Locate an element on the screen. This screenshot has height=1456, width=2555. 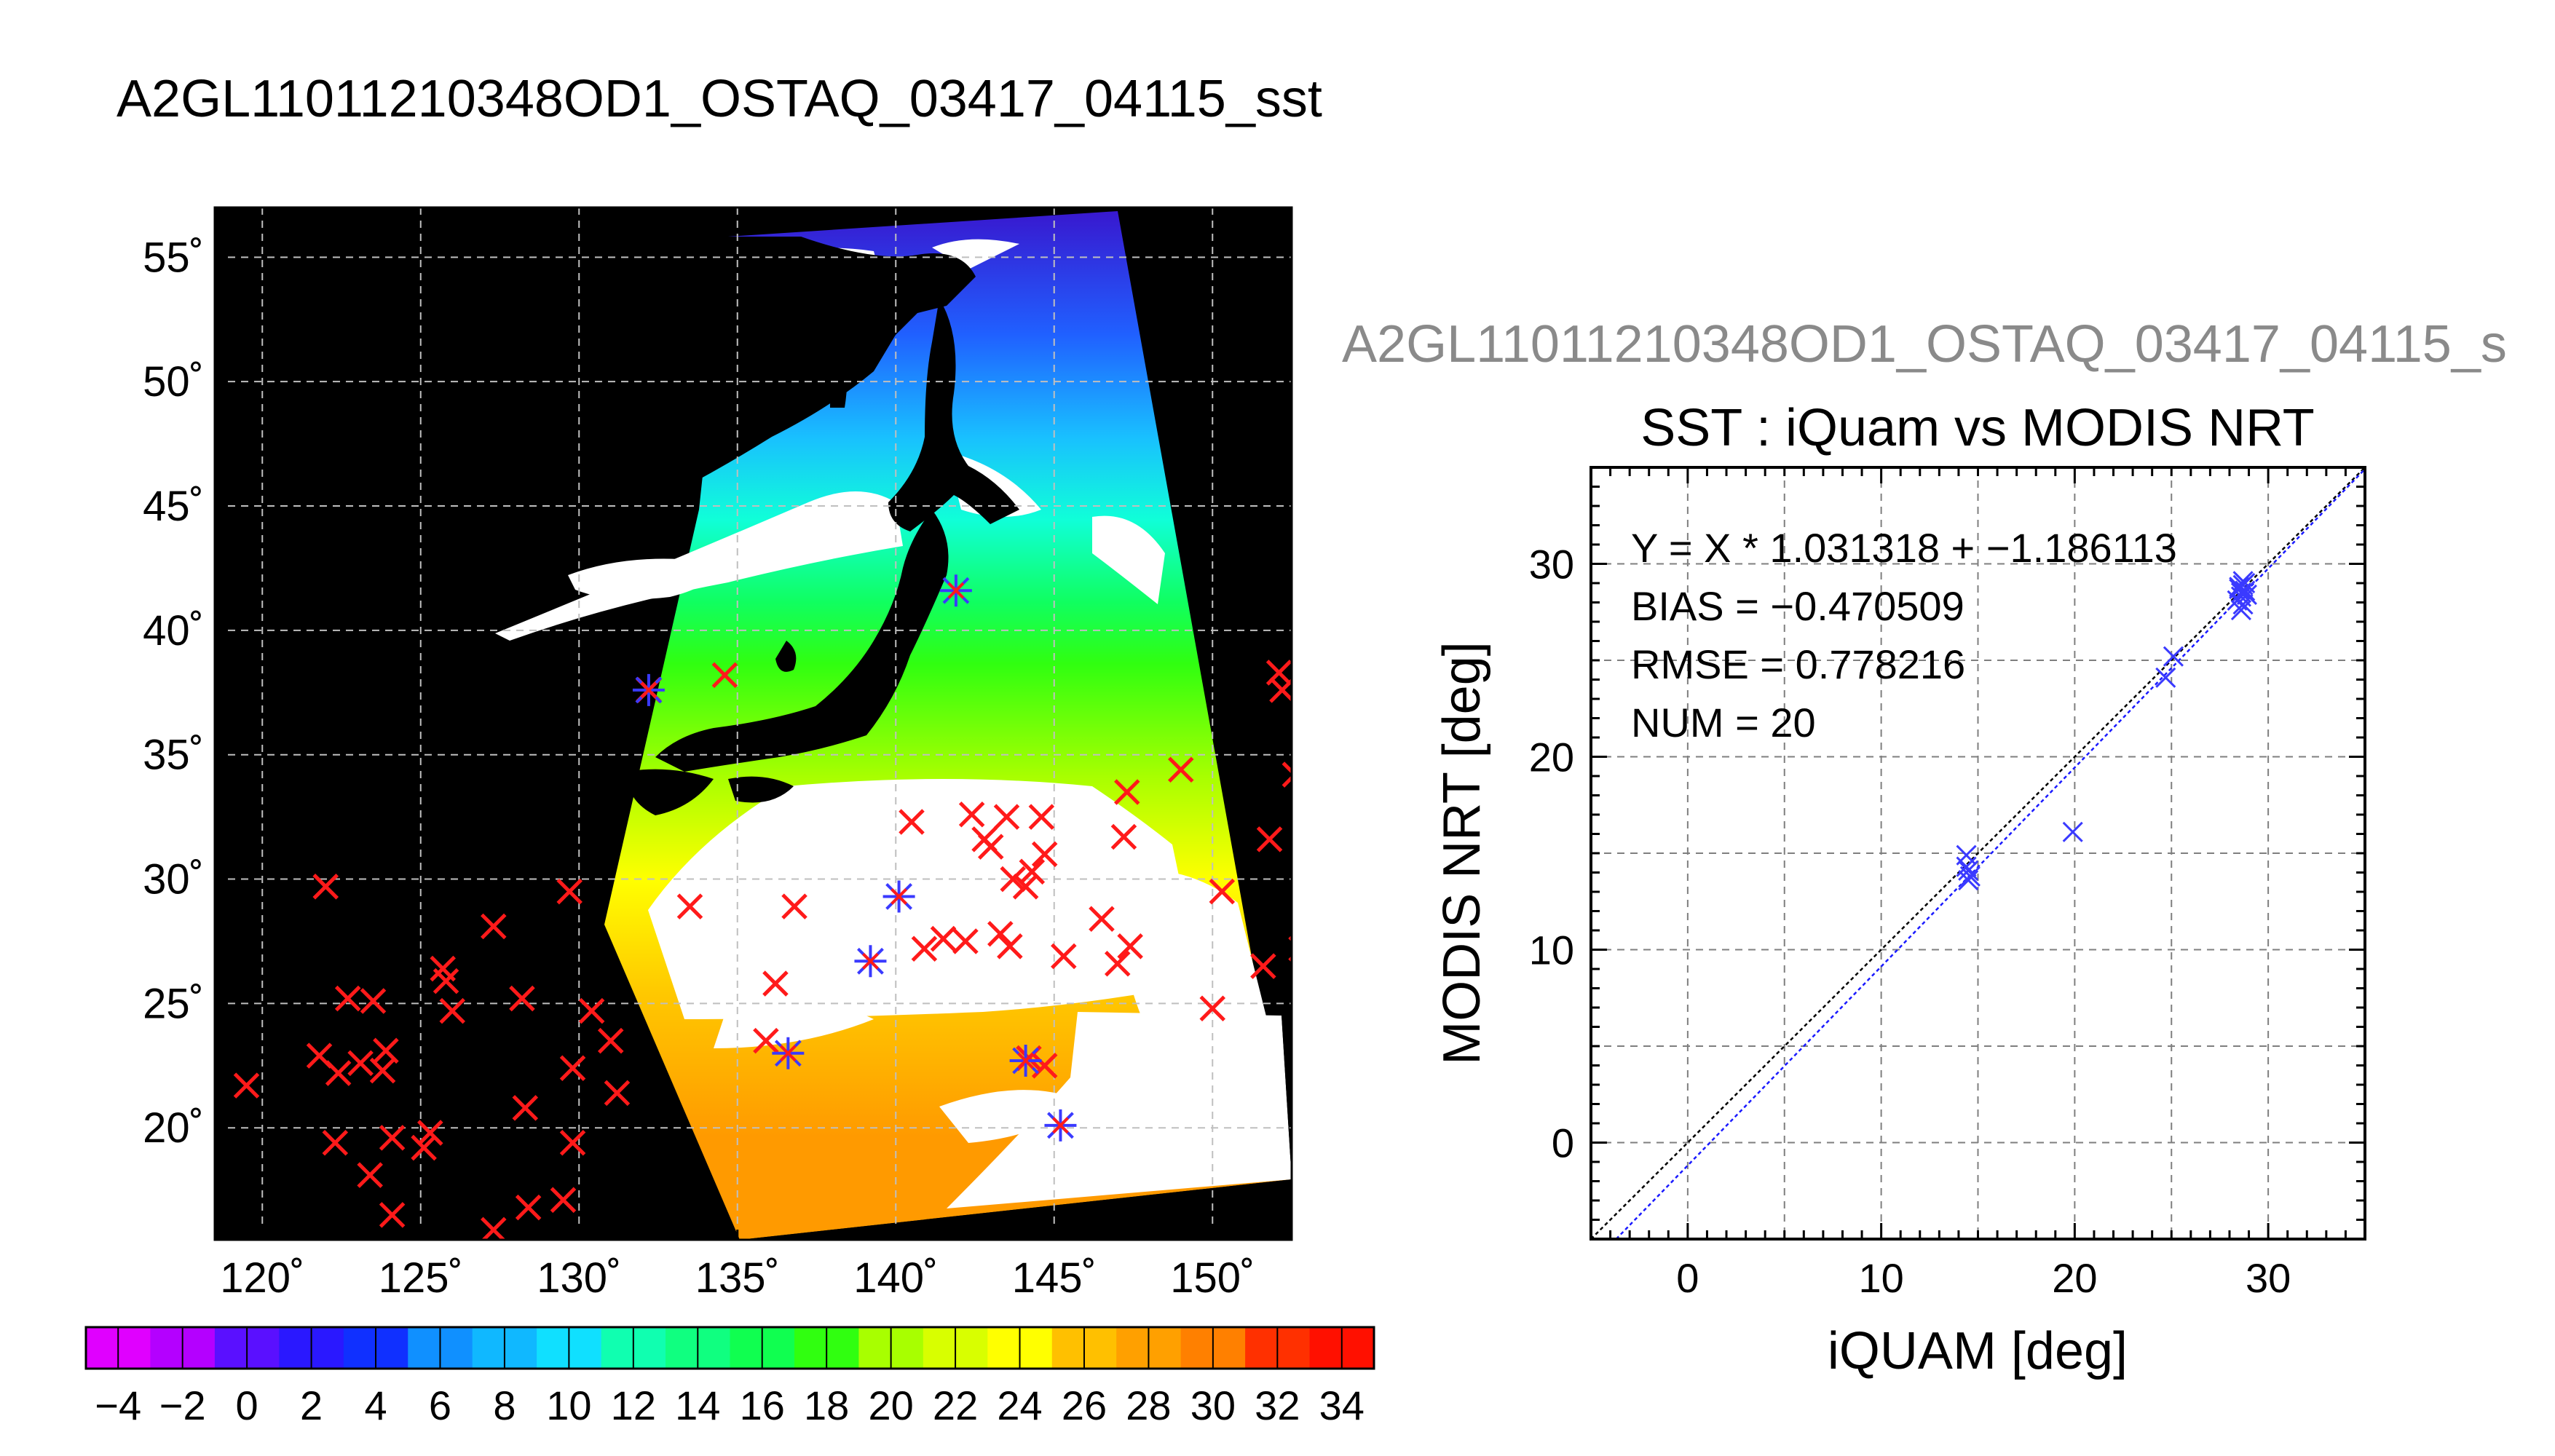
map-lat-tick-label: 45˚ is located at coordinates (173, 506).